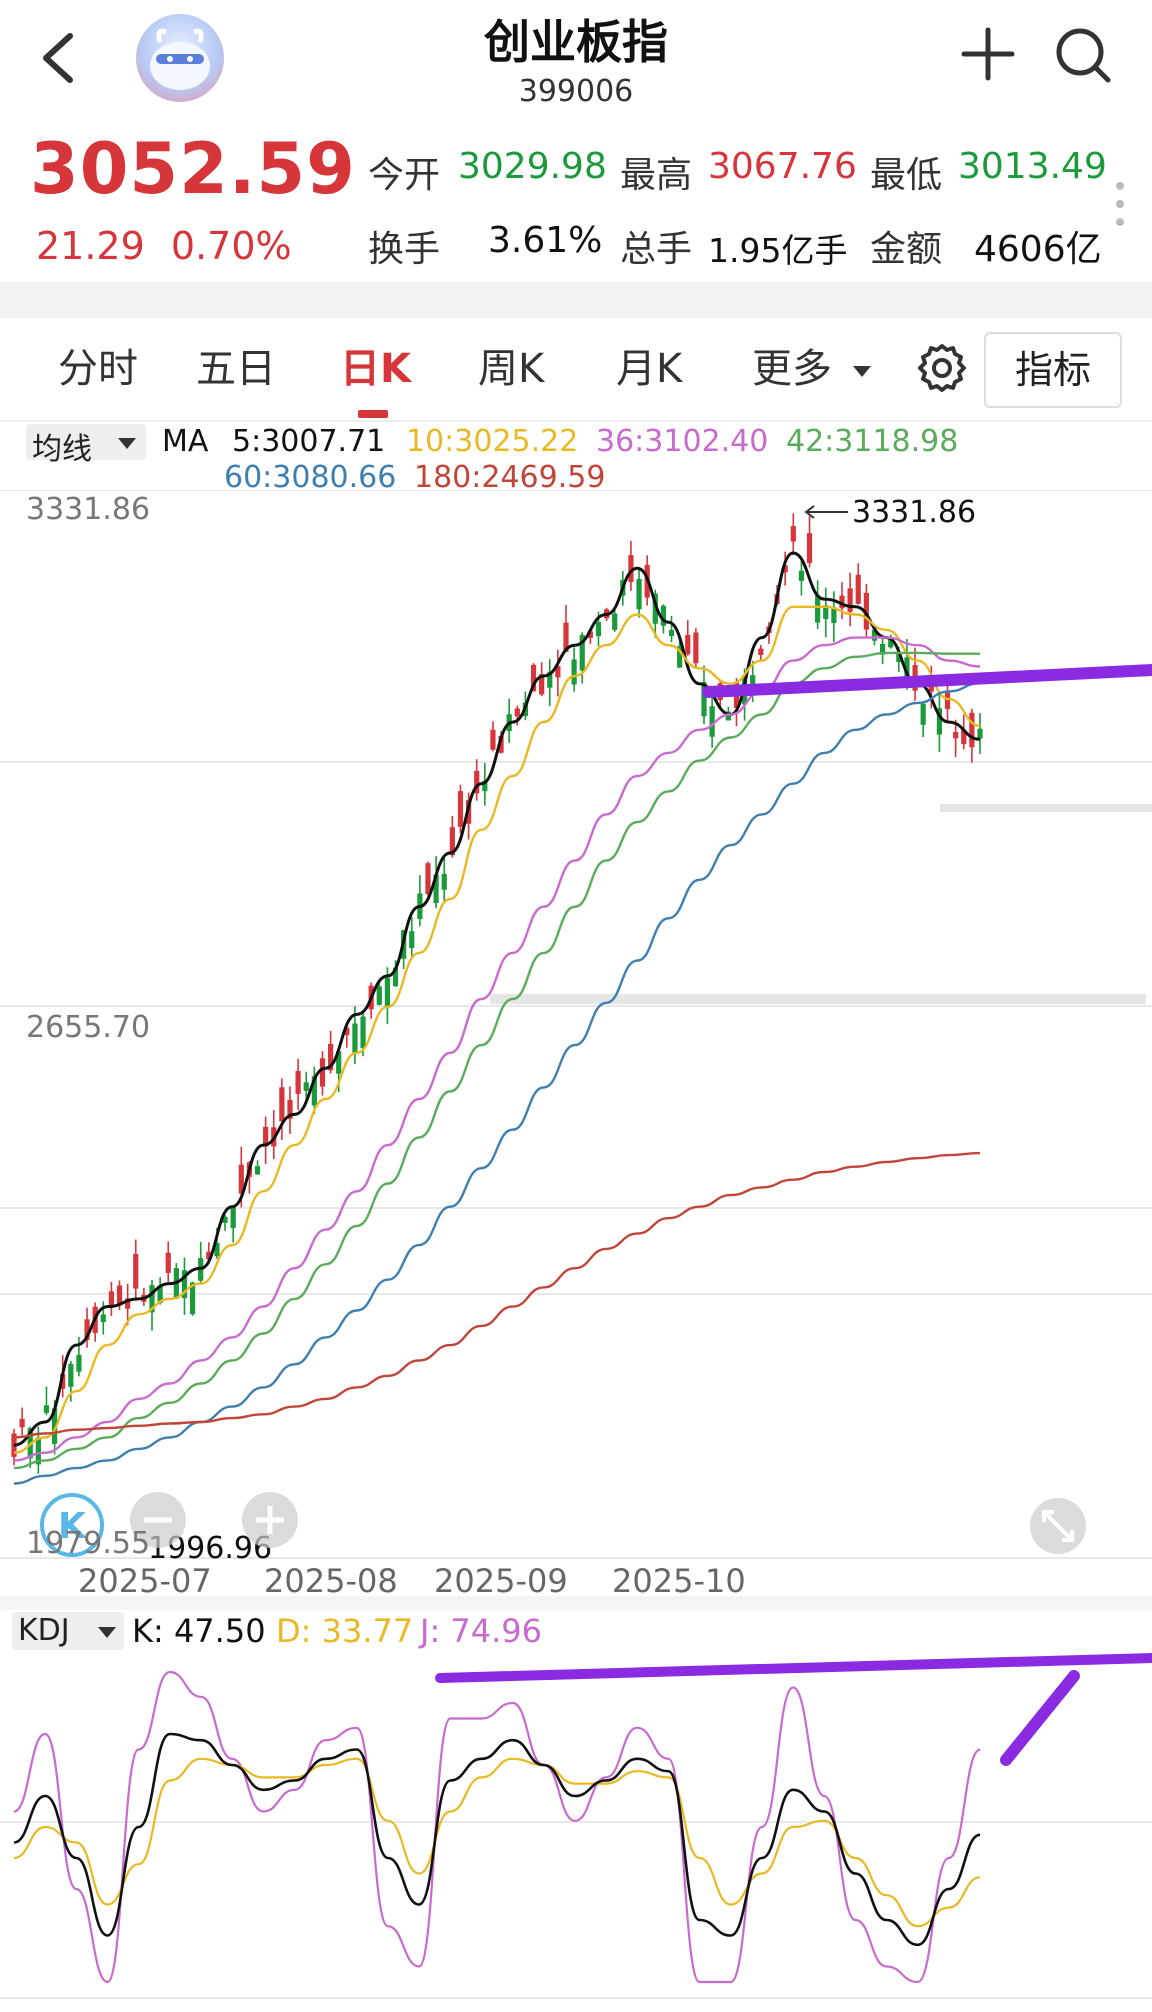 The image size is (1152, 2012). I want to click on amount-label: 金额, so click(906, 249).